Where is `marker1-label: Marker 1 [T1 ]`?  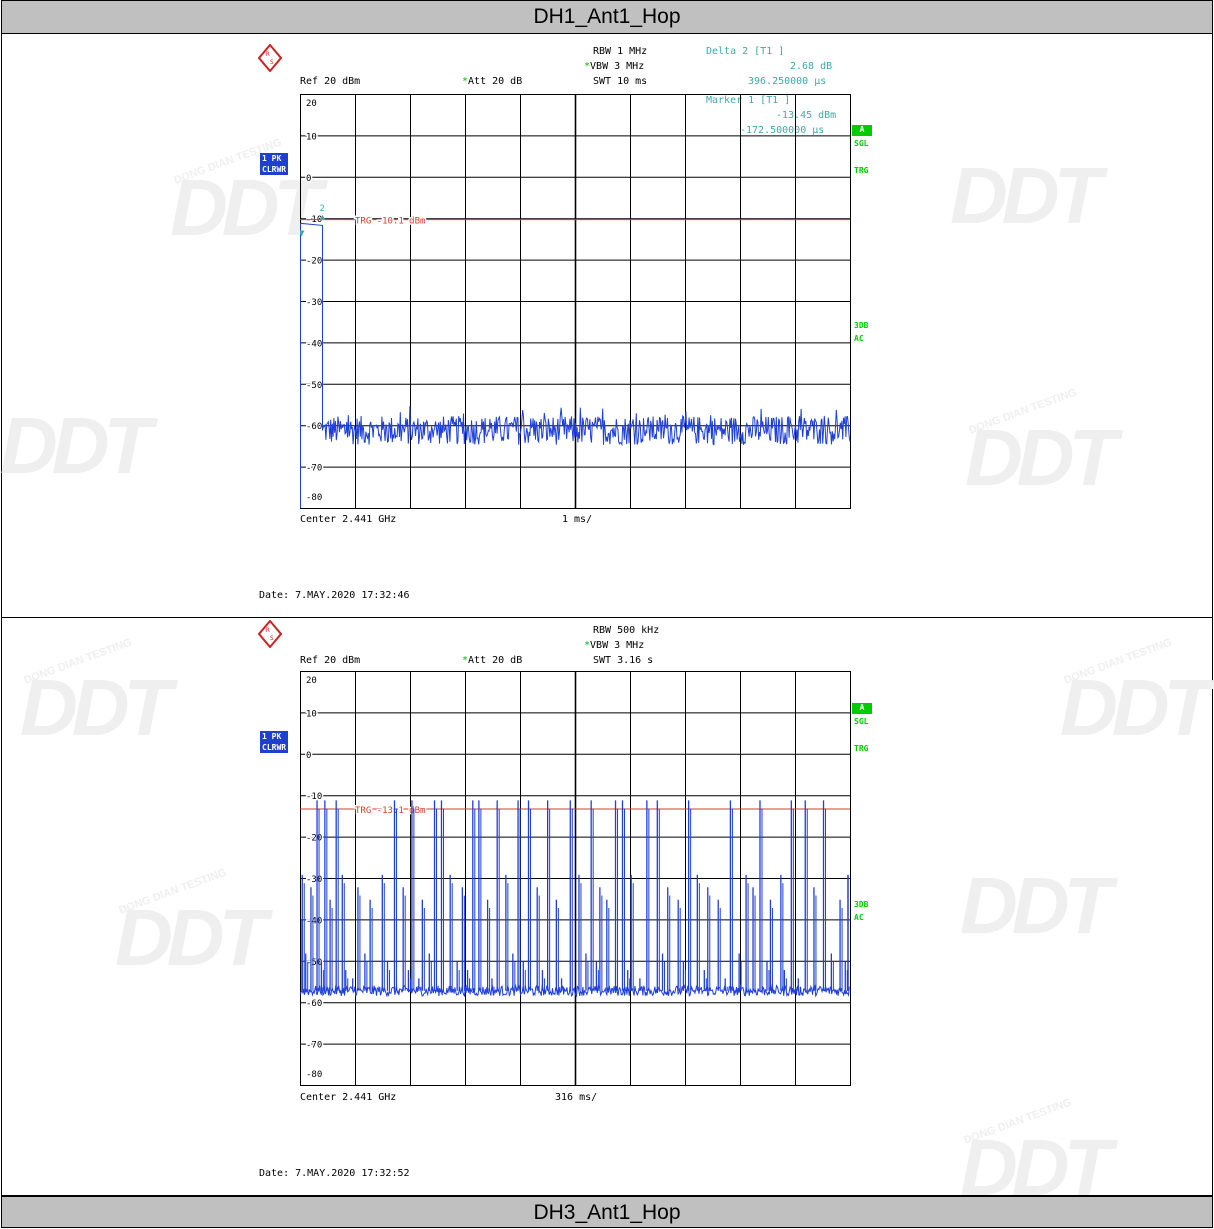
marker1-label: Marker 1 [T1 ] is located at coordinates (748, 100).